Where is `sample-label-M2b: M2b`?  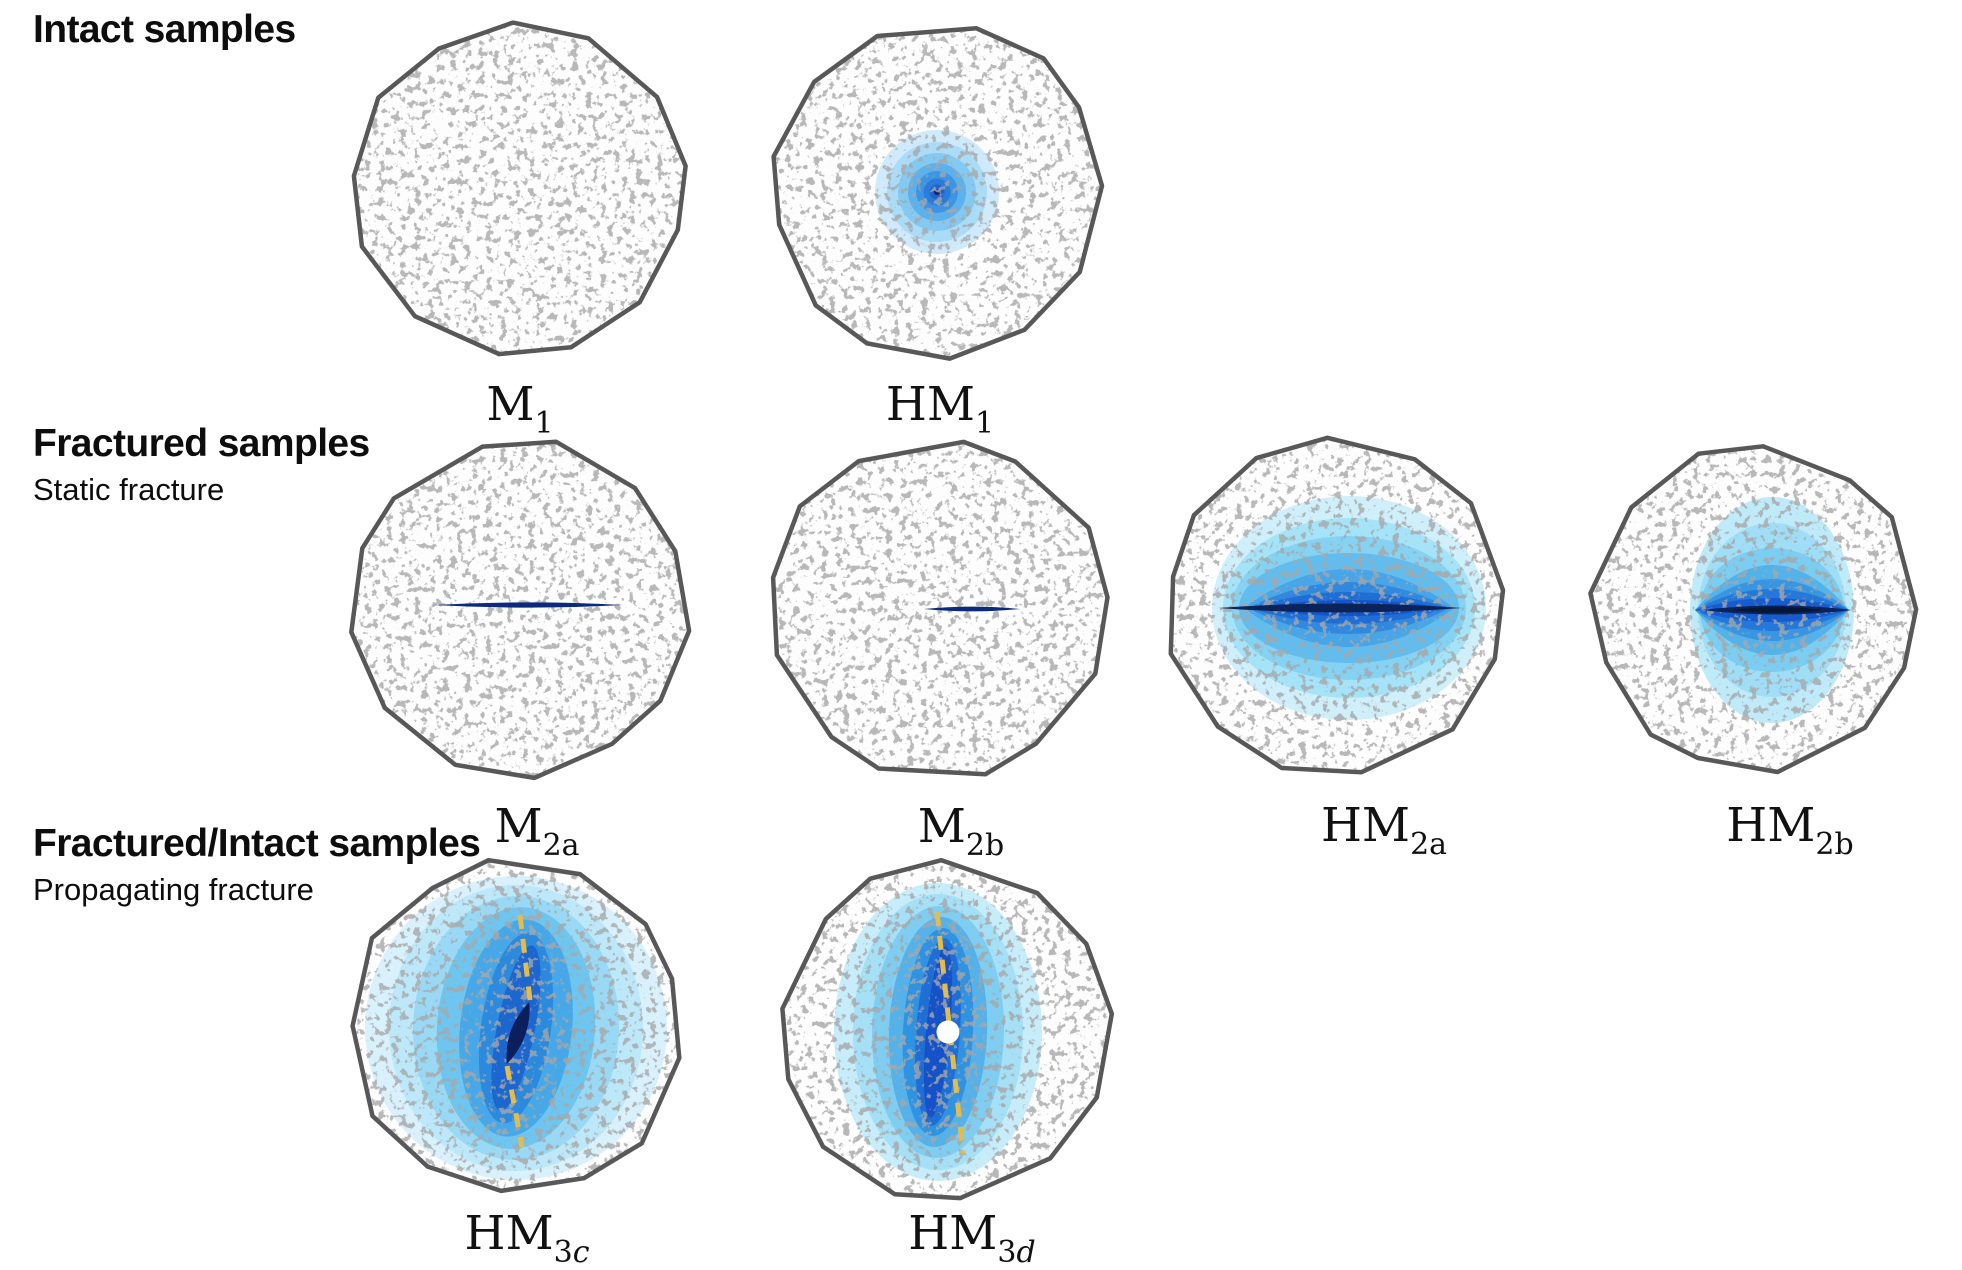
sample-label-M2b: M2b is located at coordinates (961, 832).